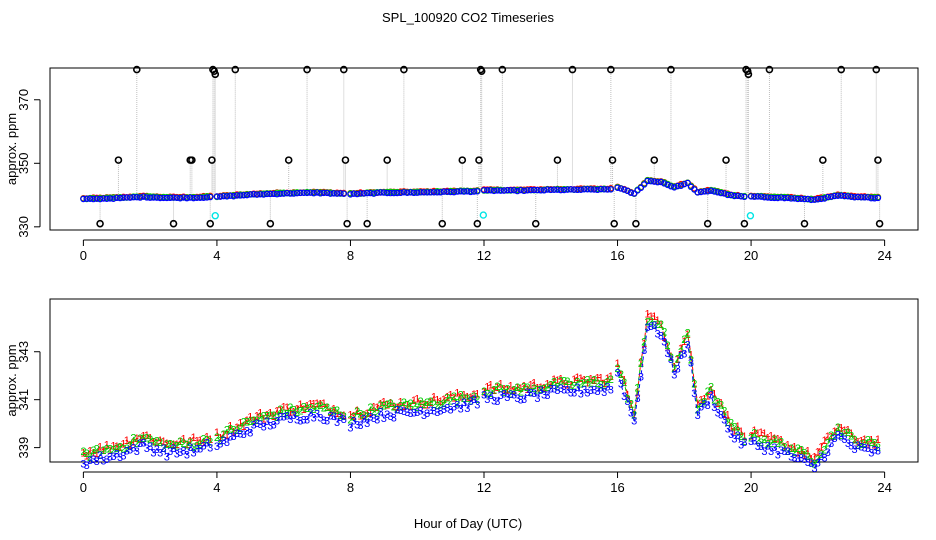 The height and width of the screenshot is (540, 936). Describe the element at coordinates (484, 487) in the screenshot. I see `x-tick-label-bottom: 12` at that location.